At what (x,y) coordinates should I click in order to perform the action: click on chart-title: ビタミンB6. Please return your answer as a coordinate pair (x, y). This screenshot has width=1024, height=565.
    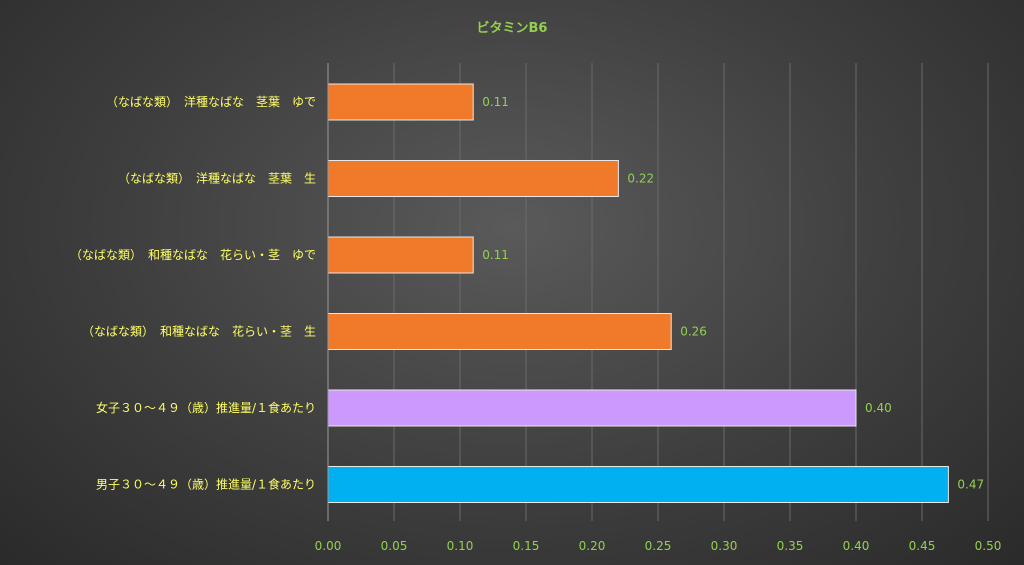
    Looking at the image, I should click on (512, 28).